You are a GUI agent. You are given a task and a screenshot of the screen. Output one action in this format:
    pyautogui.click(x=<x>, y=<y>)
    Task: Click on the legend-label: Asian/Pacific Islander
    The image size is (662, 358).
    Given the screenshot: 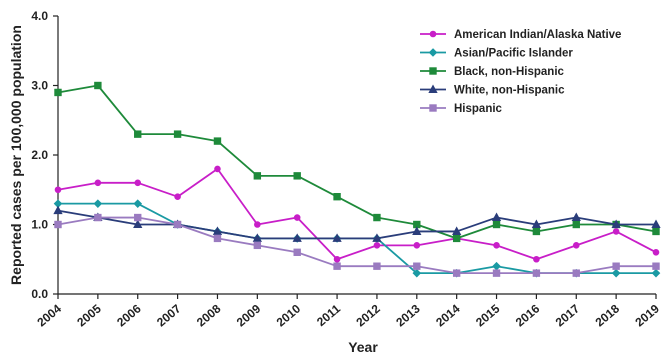 What is the action you would take?
    pyautogui.click(x=513, y=54)
    